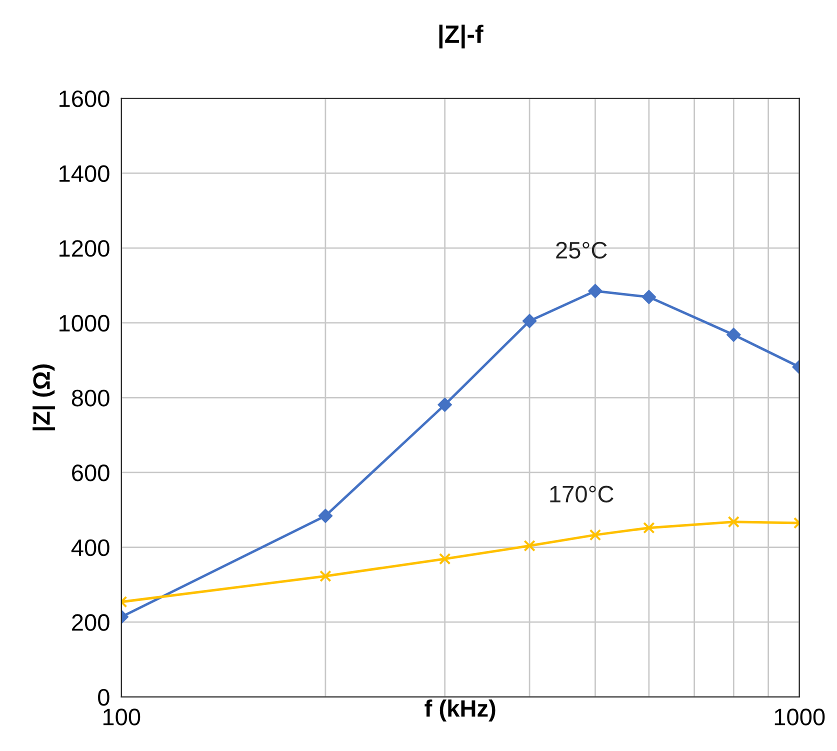 The image size is (837, 751). I want to click on y-tick-label: 0, so click(104, 697).